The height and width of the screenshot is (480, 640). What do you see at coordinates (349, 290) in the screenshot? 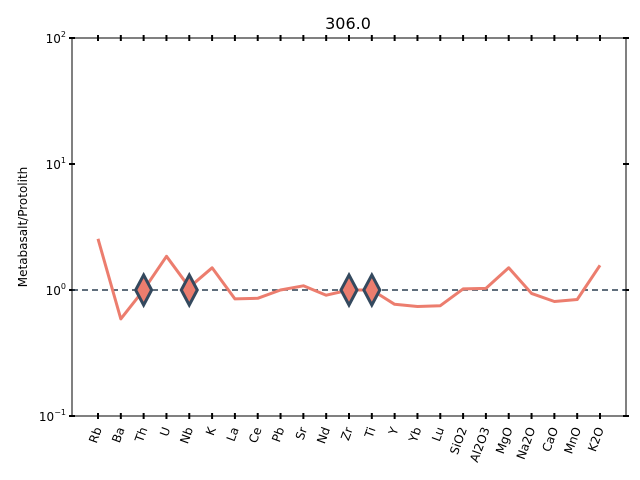
I see `marker-zr` at bounding box center [349, 290].